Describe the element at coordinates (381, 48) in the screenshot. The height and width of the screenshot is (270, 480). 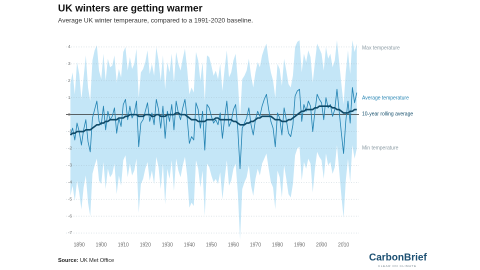
I see `series-label: Max temperature` at that location.